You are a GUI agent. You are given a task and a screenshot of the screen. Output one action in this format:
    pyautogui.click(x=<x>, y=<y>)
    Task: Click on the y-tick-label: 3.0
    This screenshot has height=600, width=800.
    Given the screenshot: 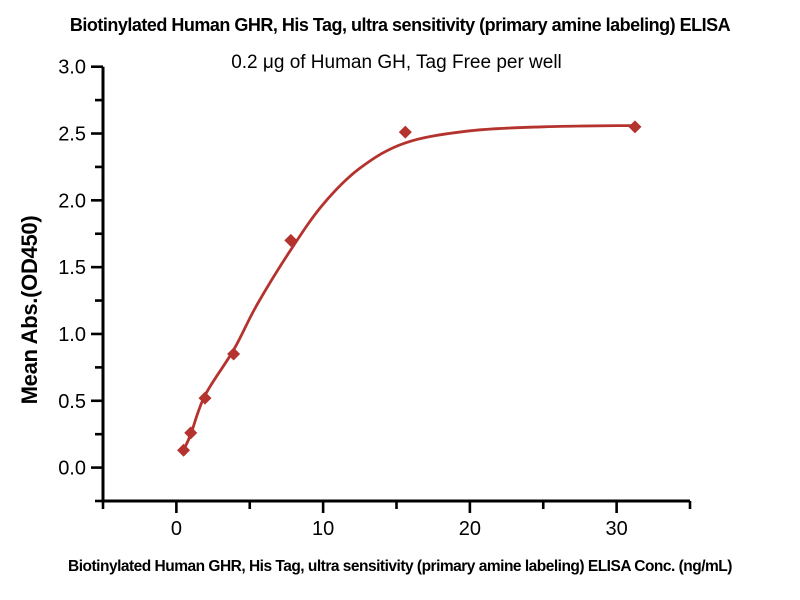 What is the action you would take?
    pyautogui.click(x=72, y=68)
    